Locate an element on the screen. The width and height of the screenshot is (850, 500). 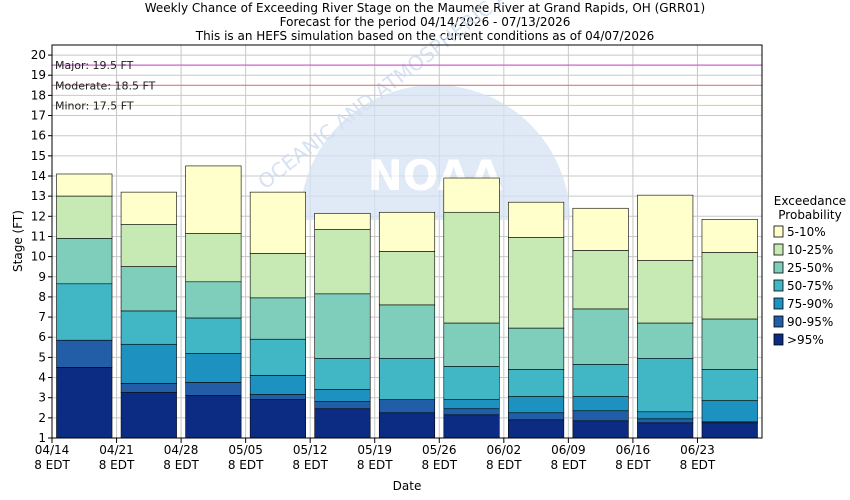
y-tick-label: 12 is located at coordinates (38, 216).